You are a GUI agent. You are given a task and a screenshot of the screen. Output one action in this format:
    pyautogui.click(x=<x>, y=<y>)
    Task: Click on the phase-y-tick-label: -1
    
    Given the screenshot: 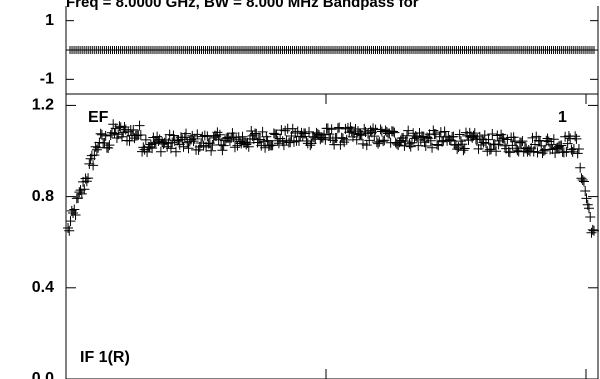 What is the action you would take?
    pyautogui.click(x=47, y=79)
    